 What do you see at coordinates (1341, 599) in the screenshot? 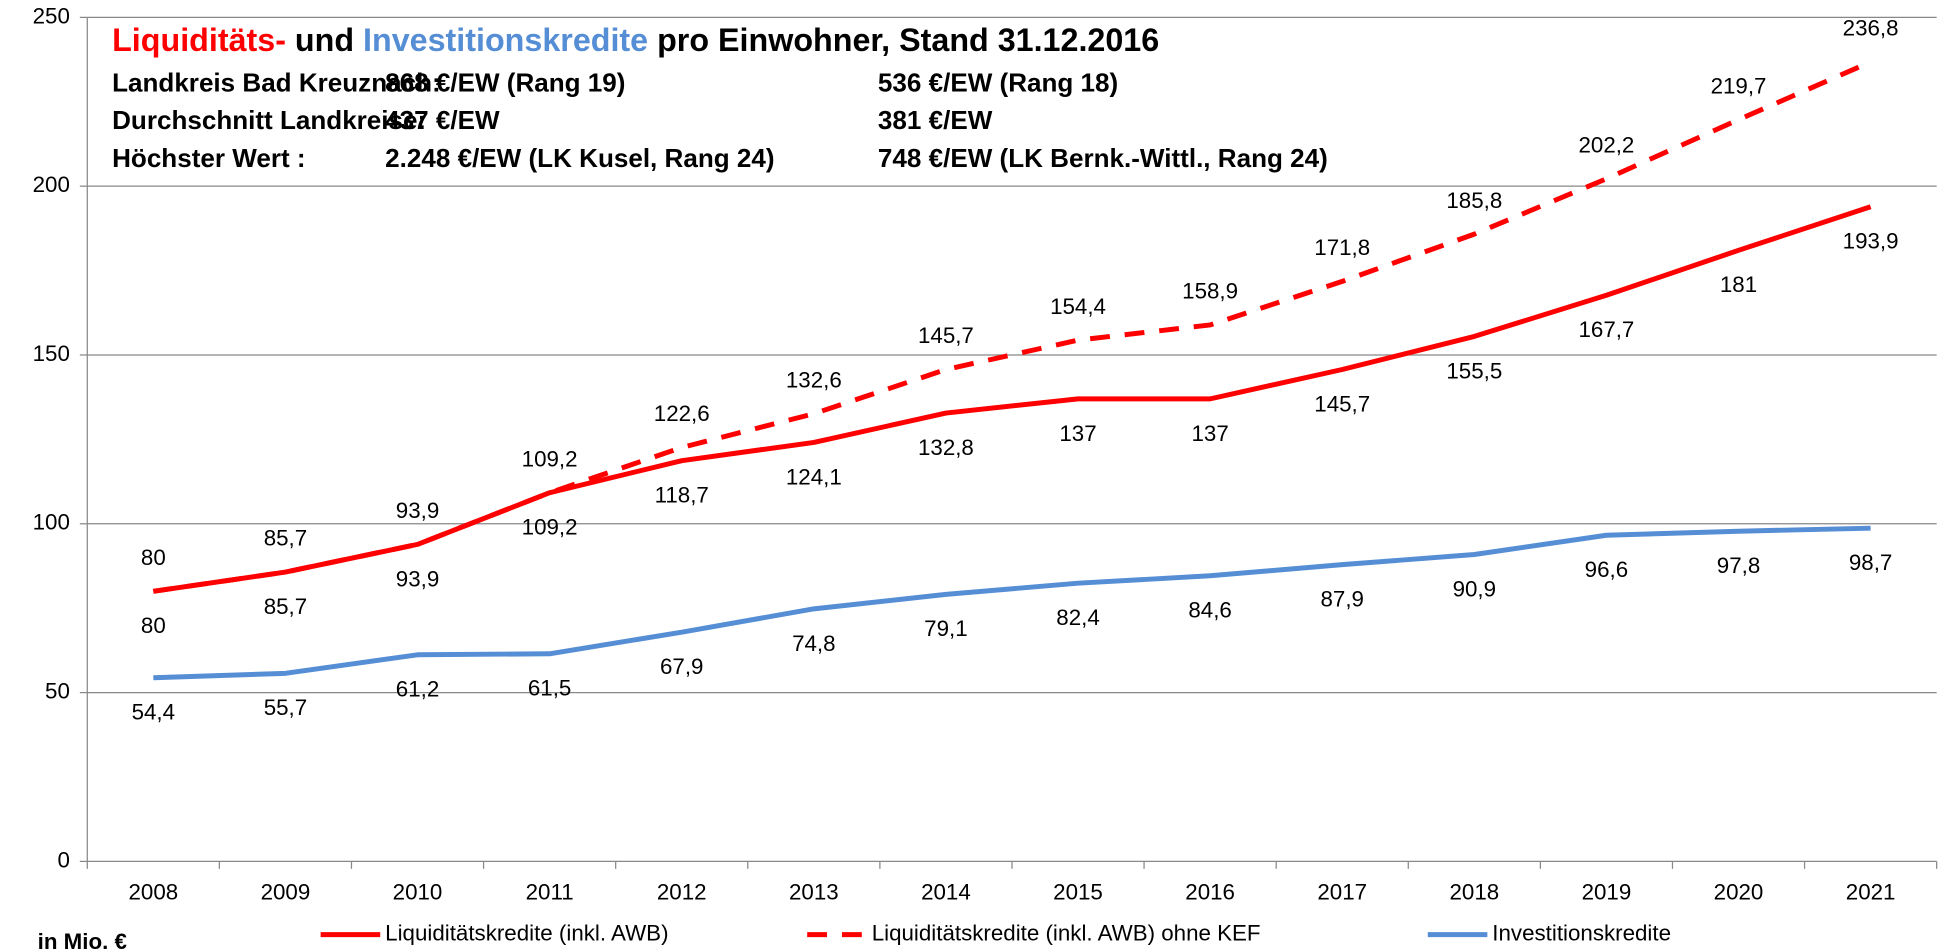
I see `data-label: 87,9` at bounding box center [1341, 599].